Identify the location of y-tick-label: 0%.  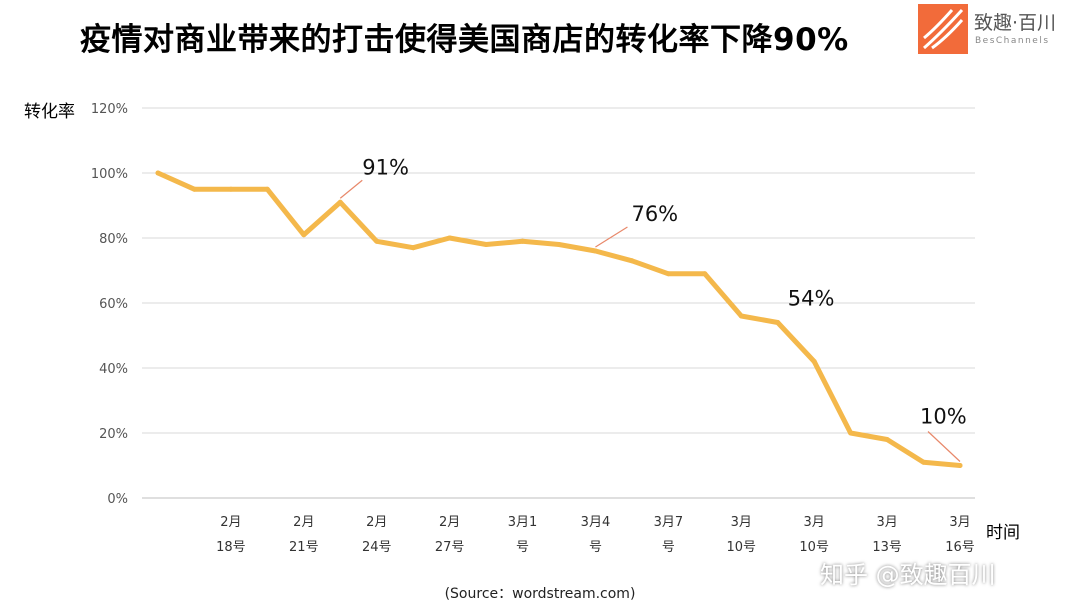
(117, 499).